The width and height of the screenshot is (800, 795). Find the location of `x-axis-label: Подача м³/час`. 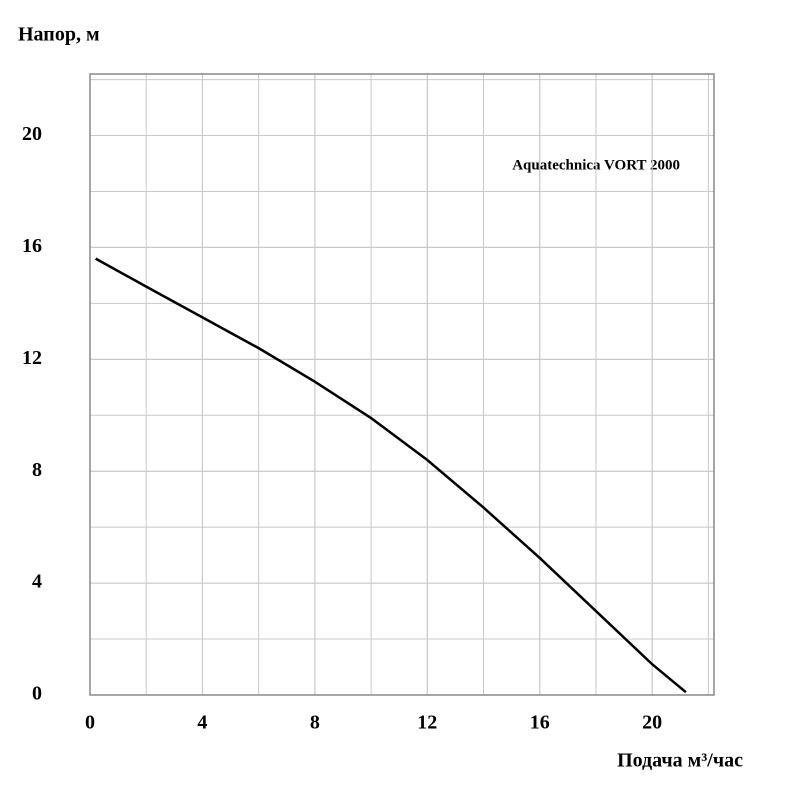

x-axis-label: Подача м³/час is located at coordinates (680, 761).